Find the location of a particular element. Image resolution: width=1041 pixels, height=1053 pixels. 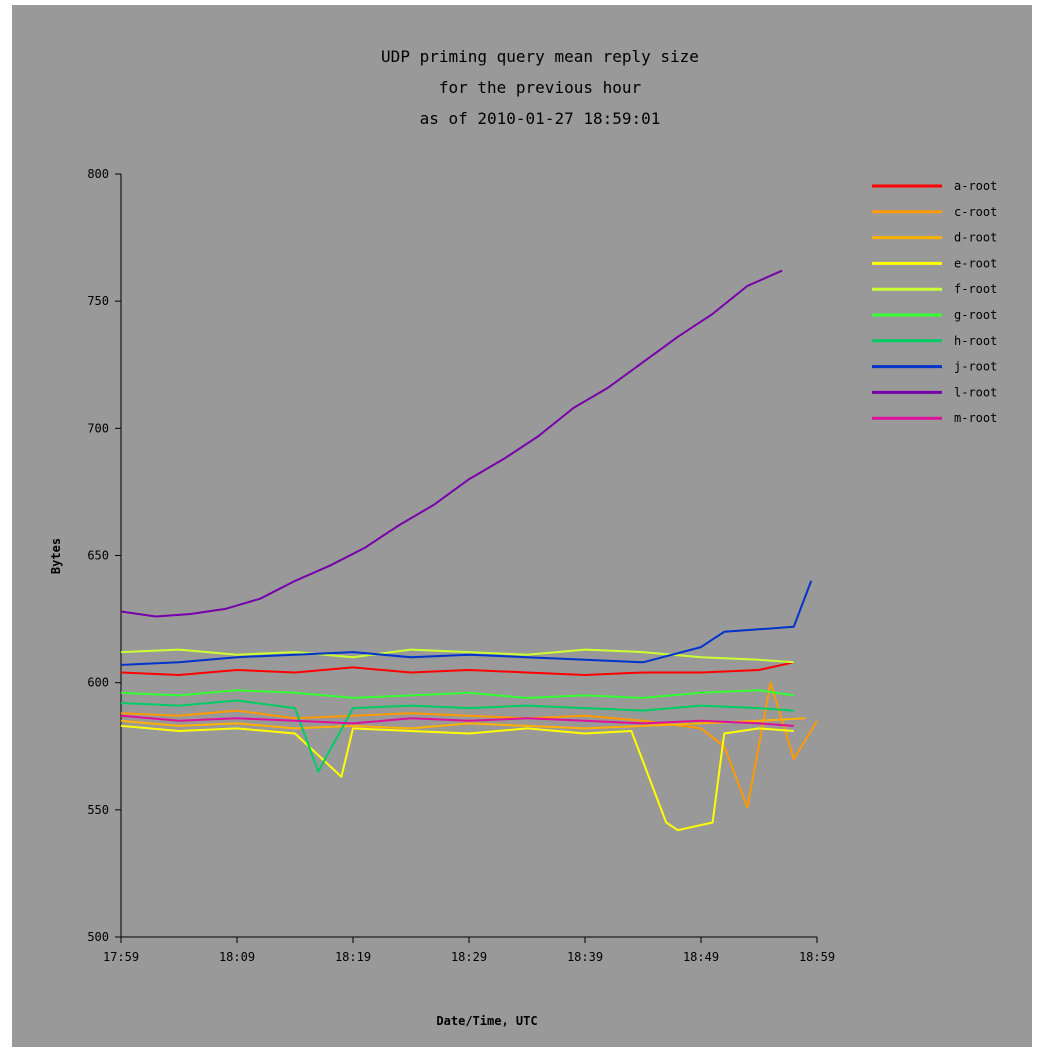

x-tick-label: 18:19 is located at coordinates (353, 957).